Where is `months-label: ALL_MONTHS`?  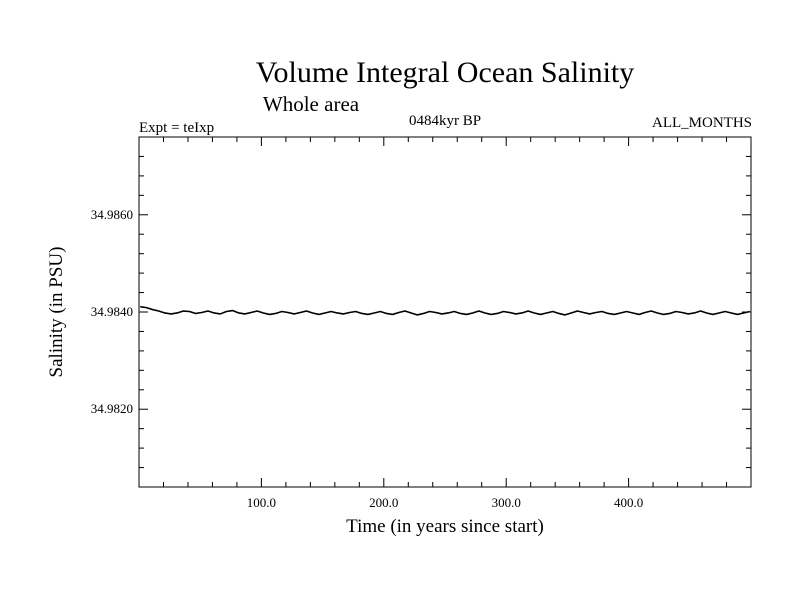
months-label: ALL_MONTHS is located at coordinates (702, 123).